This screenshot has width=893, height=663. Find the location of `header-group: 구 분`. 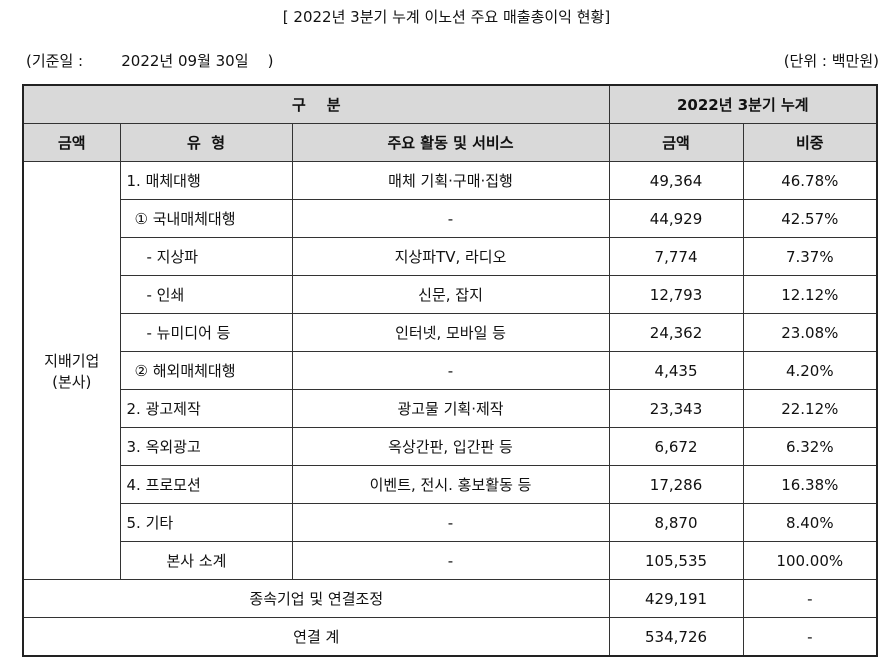

header-group: 구 분 is located at coordinates (316, 104).